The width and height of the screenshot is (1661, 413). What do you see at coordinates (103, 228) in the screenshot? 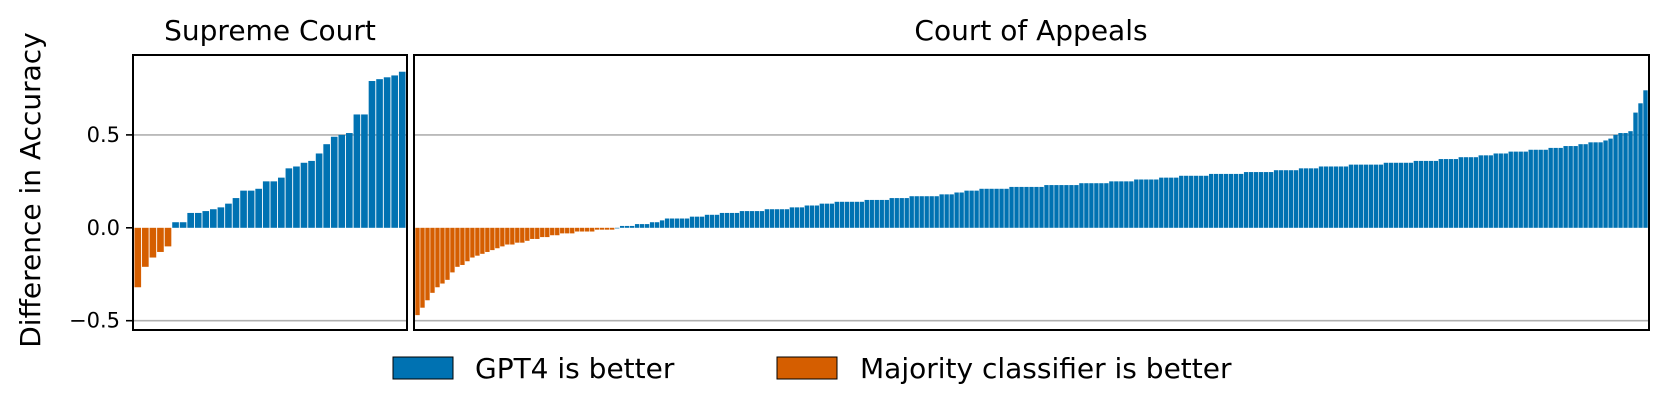
I see `y-tick-label: 0.0` at bounding box center [103, 228].